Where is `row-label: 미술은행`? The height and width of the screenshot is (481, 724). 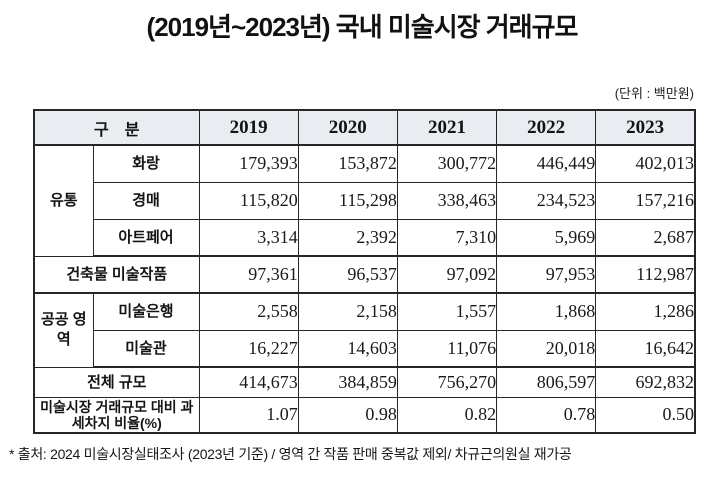
row-label: 미술은행 is located at coordinates (146, 311).